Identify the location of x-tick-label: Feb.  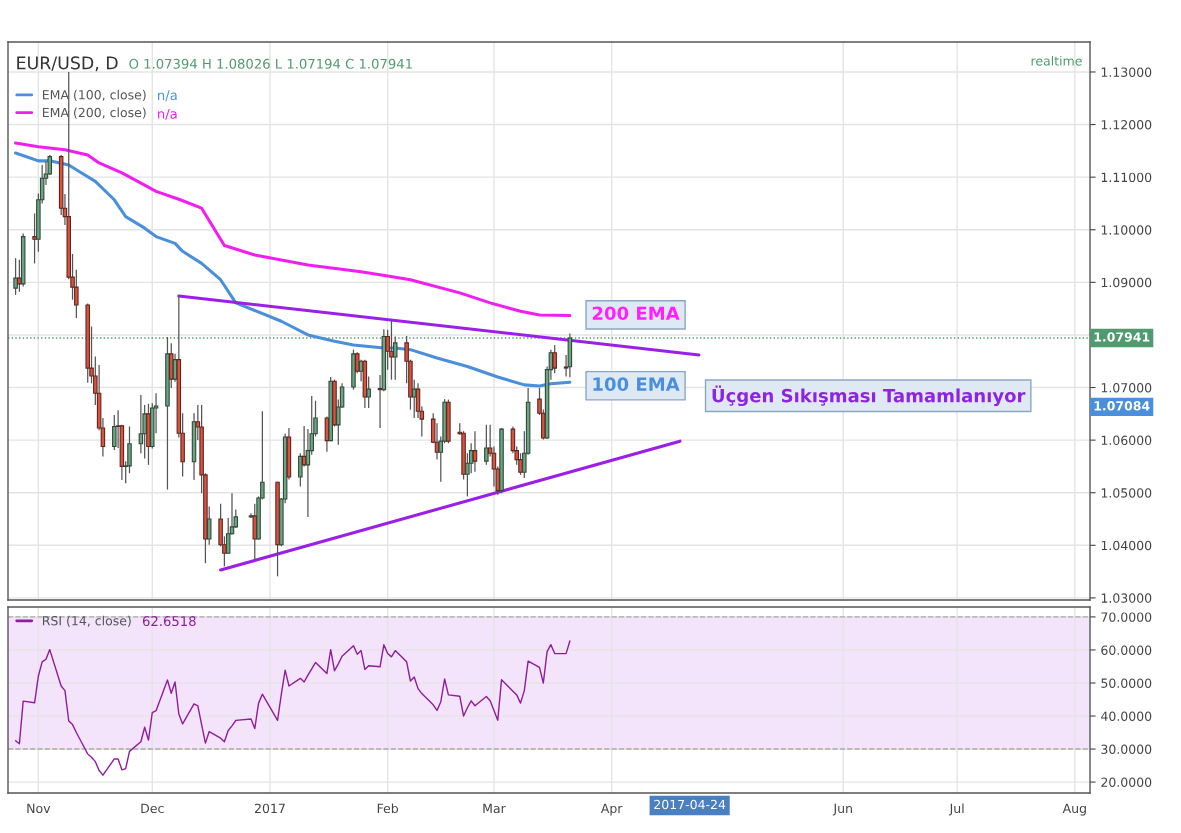
(388, 808).